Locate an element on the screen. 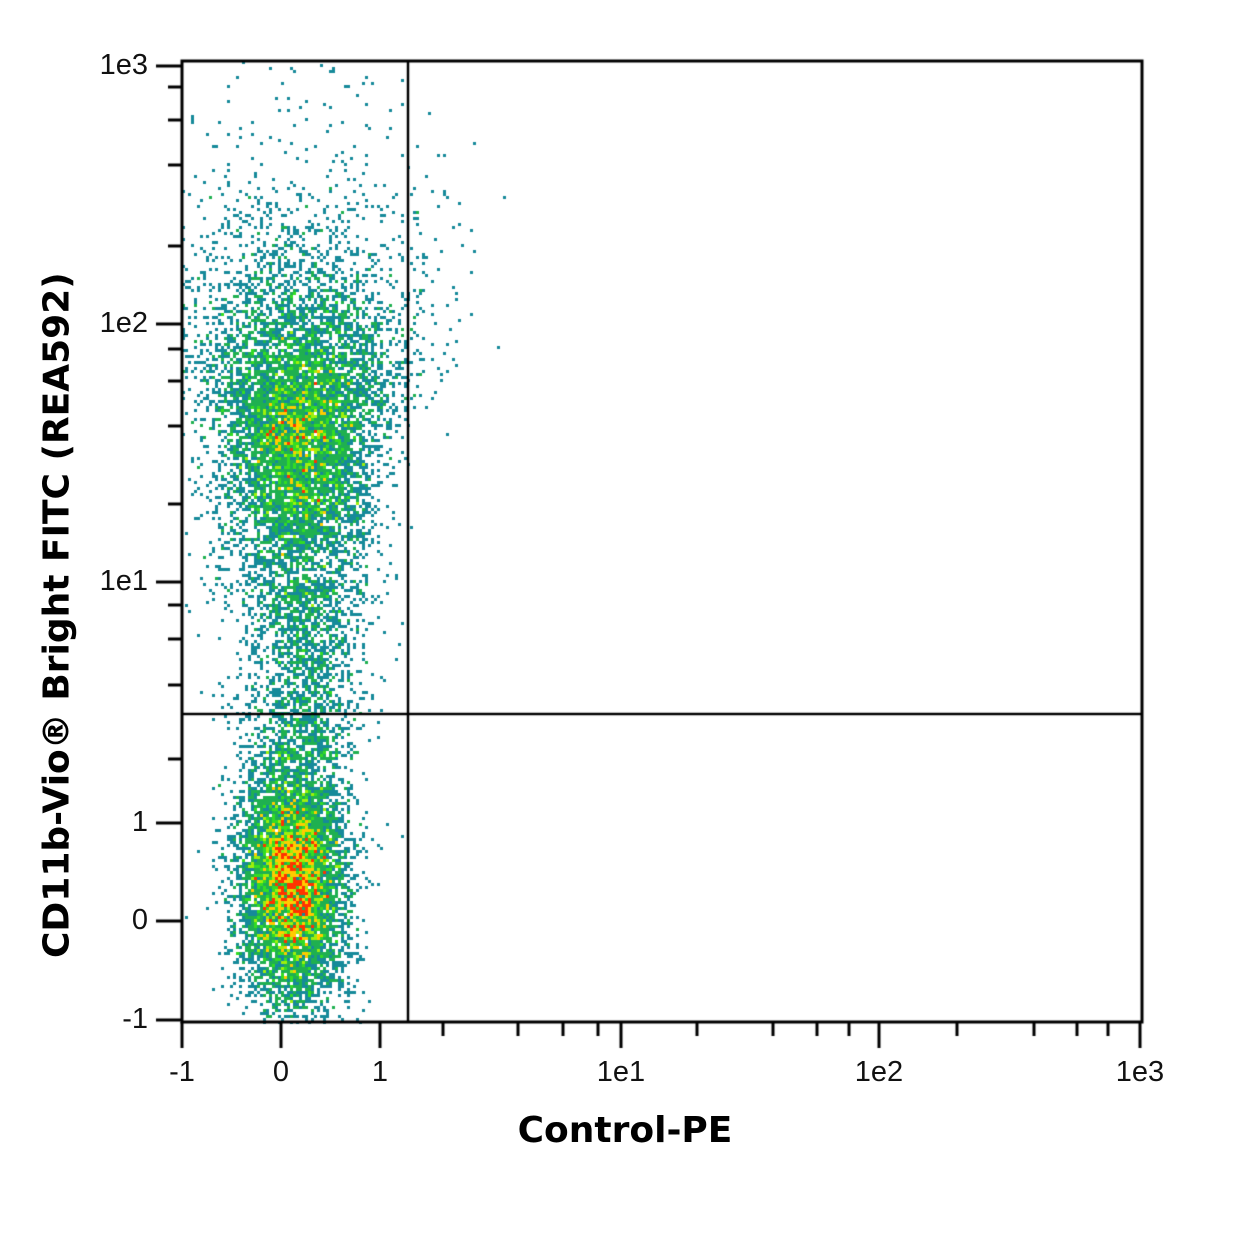  y-tick-label: 1e3 is located at coordinates (123, 65).